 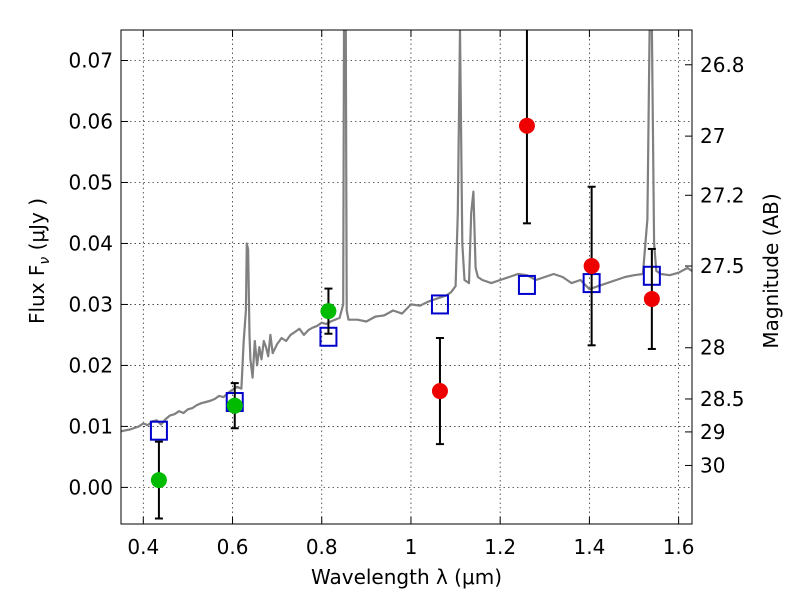 I want to click on y-tick-label: 0.01, so click(x=90, y=426).